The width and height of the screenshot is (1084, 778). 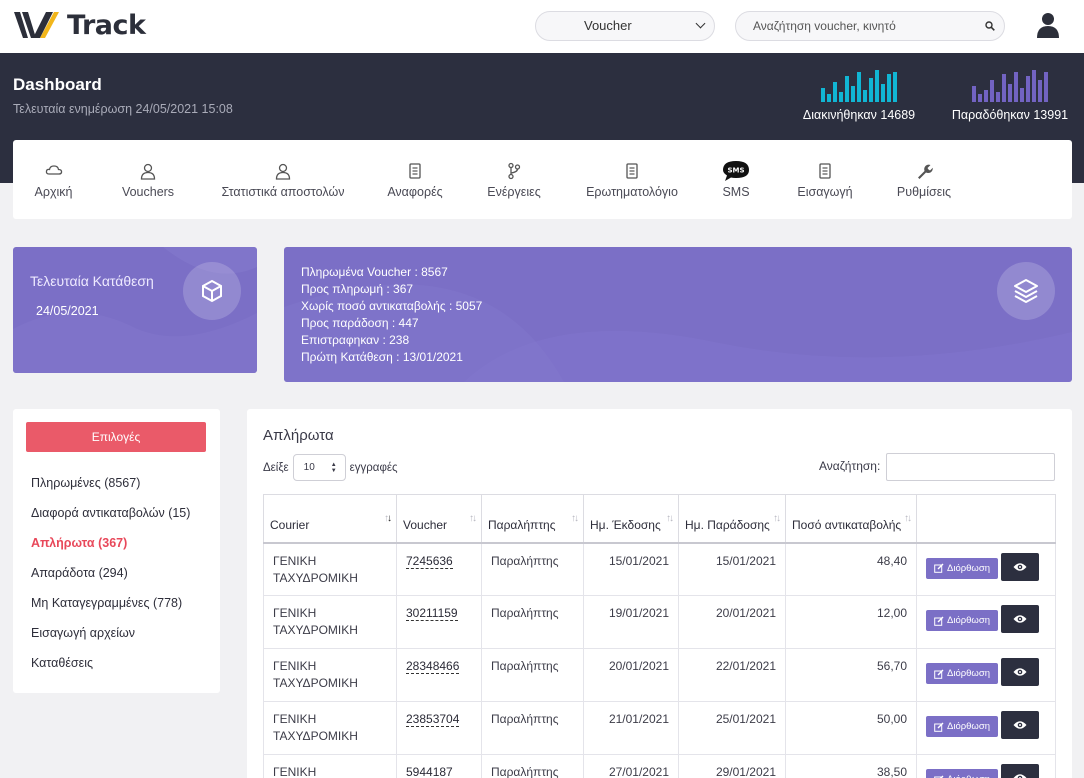 I want to click on col-courier: Courier ↑↓, so click(x=330, y=519).